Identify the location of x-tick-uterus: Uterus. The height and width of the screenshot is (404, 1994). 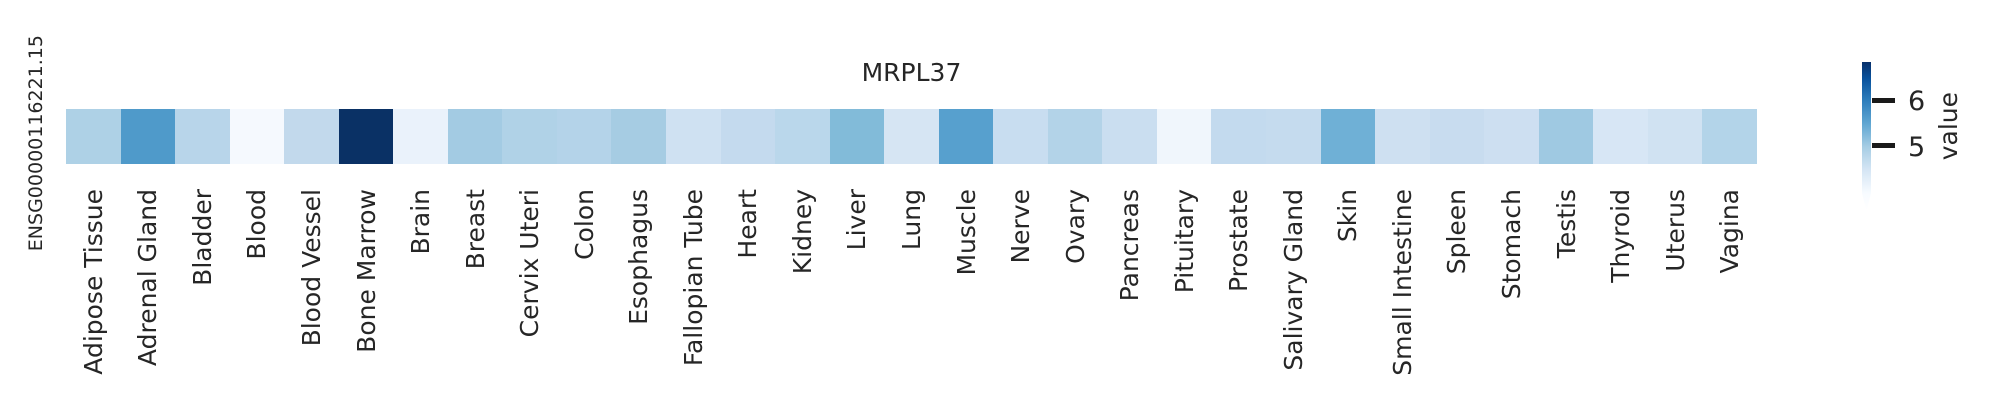
(1675, 294).